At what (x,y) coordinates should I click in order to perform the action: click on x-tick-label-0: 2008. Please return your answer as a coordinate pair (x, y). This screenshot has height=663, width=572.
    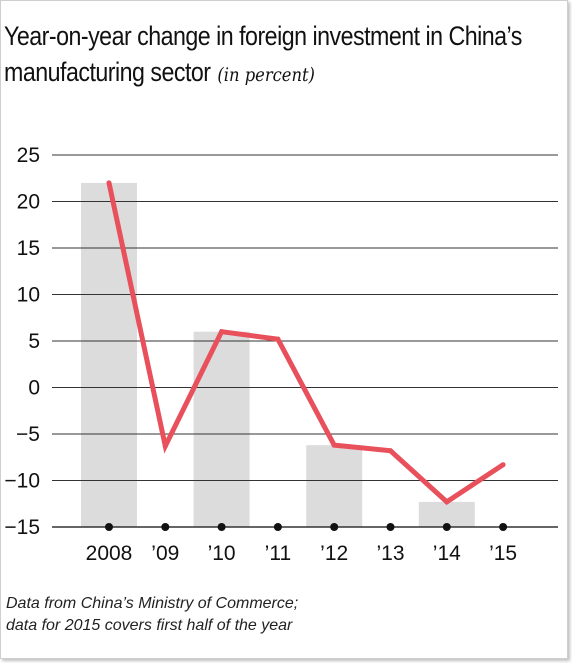
    Looking at the image, I should click on (109, 553).